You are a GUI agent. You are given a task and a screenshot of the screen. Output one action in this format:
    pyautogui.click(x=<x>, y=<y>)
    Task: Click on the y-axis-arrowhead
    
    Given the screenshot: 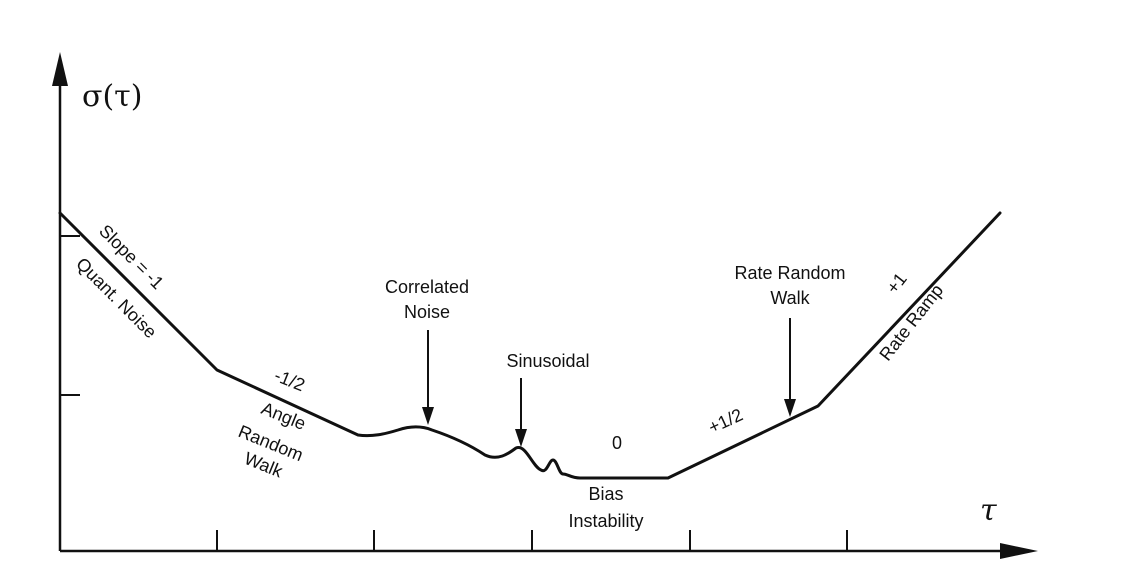 What is the action you would take?
    pyautogui.click(x=60, y=69)
    